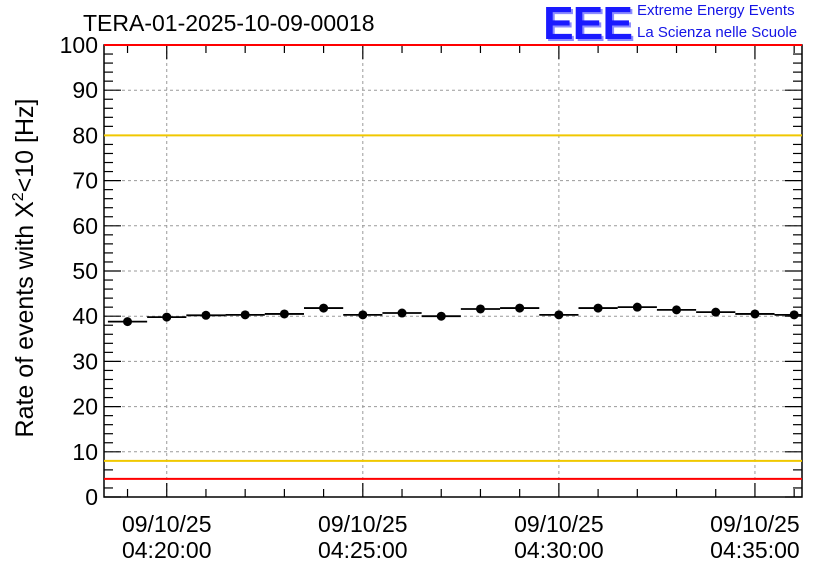 Image resolution: width=836 pixels, height=572 pixels. What do you see at coordinates (363, 550) in the screenshot?
I see `x-tick-time-label: 04:25:00` at bounding box center [363, 550].